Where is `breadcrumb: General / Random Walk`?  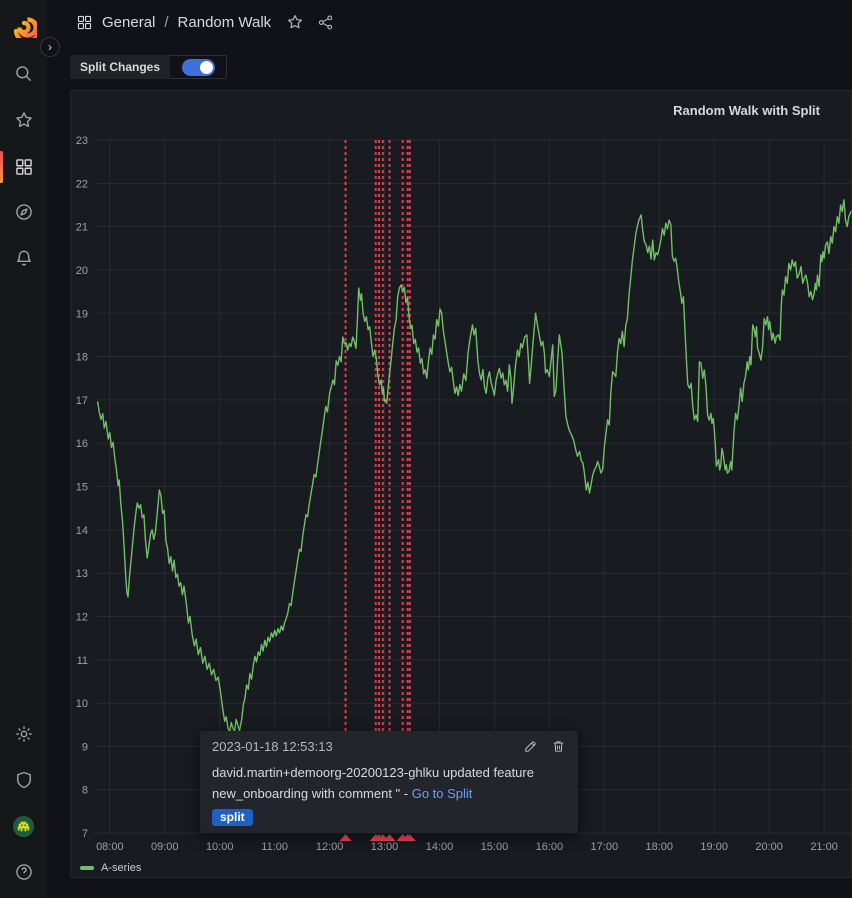
breadcrumb: General / Random Walk is located at coordinates (205, 22).